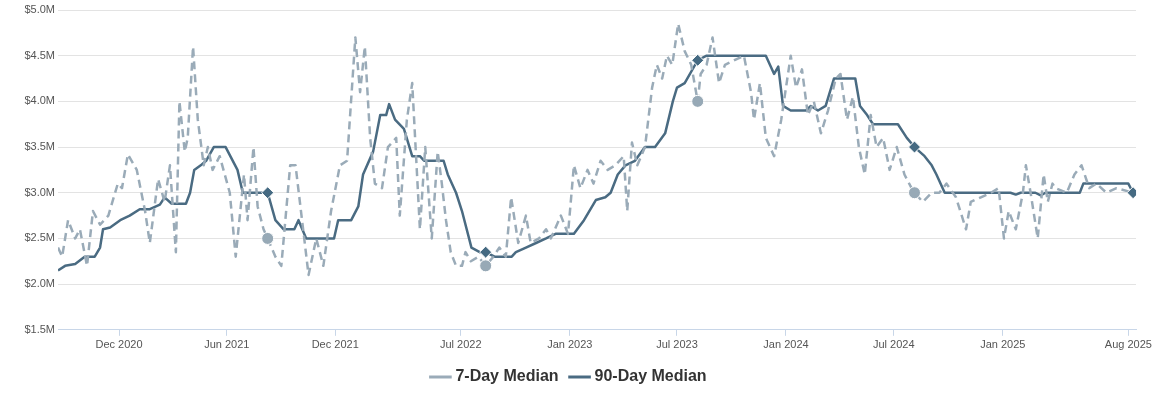 The width and height of the screenshot is (1155, 399). Describe the element at coordinates (677, 344) in the screenshot. I see `x-tick-label: Jul 2023` at that location.